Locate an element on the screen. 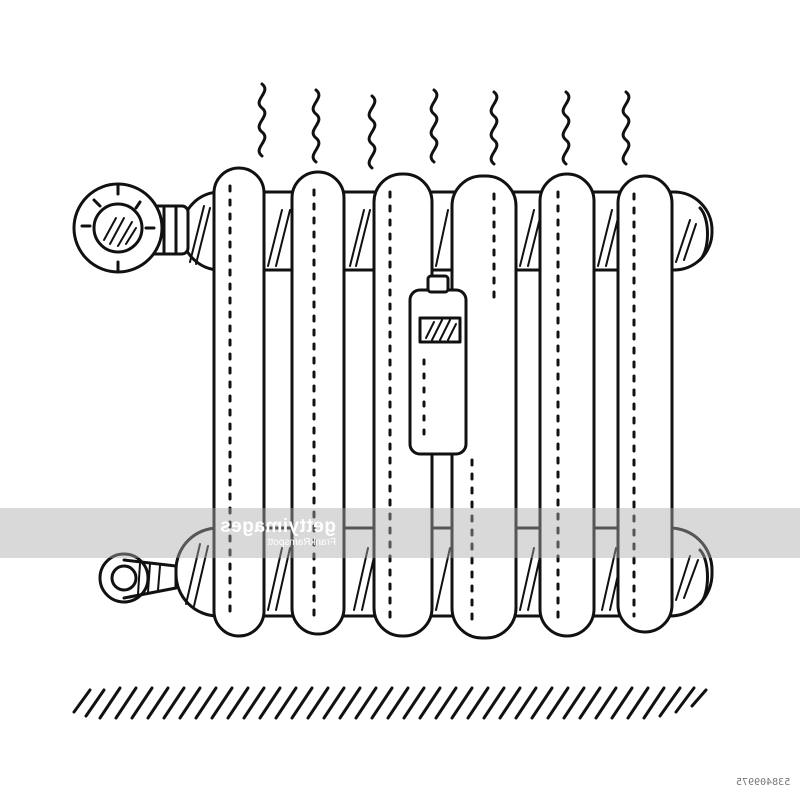 The image size is (800, 800). radiator-humidifier-icon is located at coordinates (438, 365).